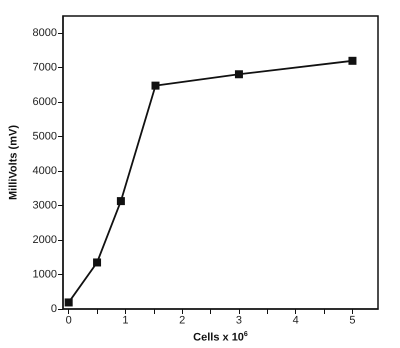 The height and width of the screenshot is (348, 400). Describe the element at coordinates (69, 320) in the screenshot. I see `x-tick-label: 0` at that location.